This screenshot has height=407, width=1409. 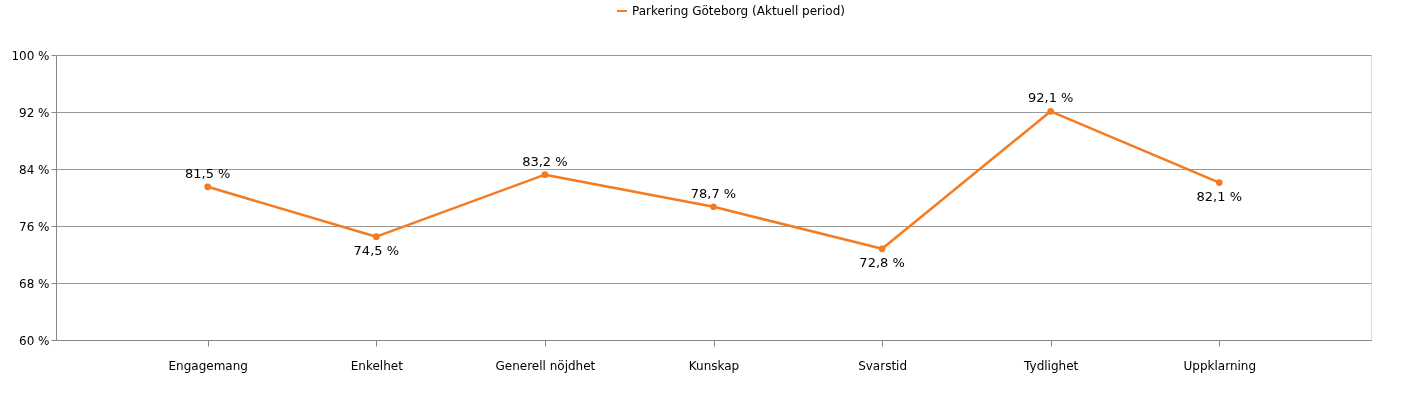 What do you see at coordinates (713, 193) in the screenshot?
I see `data-label: 78,7 %` at bounding box center [713, 193].